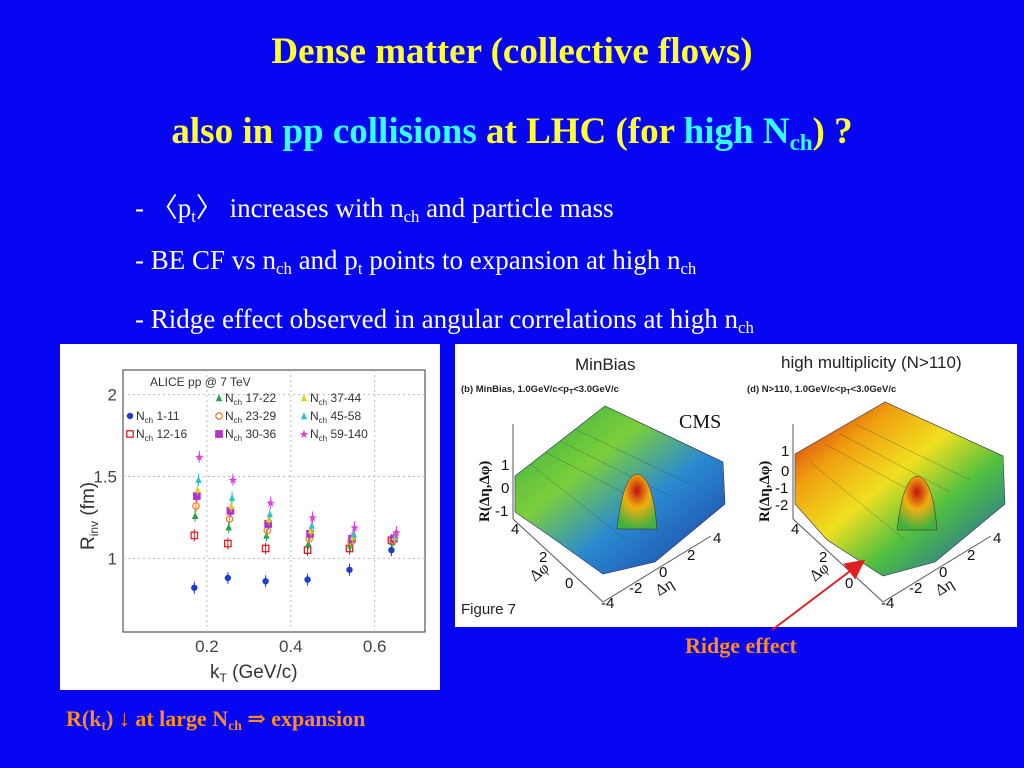 This screenshot has width=1024, height=768. I want to click on alice-ytick-label: 1, so click(112, 558).